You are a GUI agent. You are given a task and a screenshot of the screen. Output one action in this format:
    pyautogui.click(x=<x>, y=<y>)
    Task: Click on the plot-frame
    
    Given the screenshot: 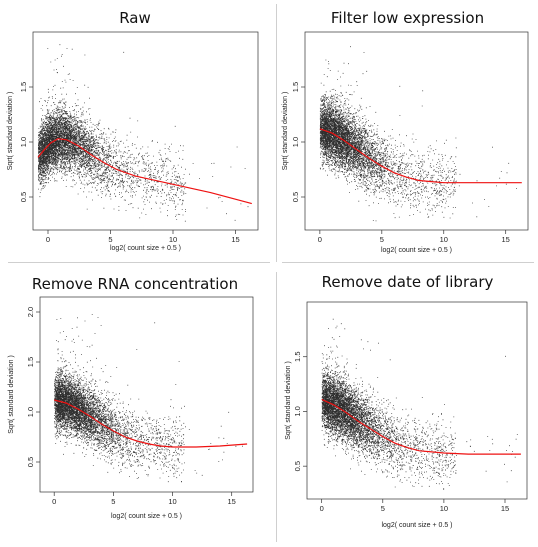 What is the action you would take?
    pyautogui.click(x=146, y=394)
    